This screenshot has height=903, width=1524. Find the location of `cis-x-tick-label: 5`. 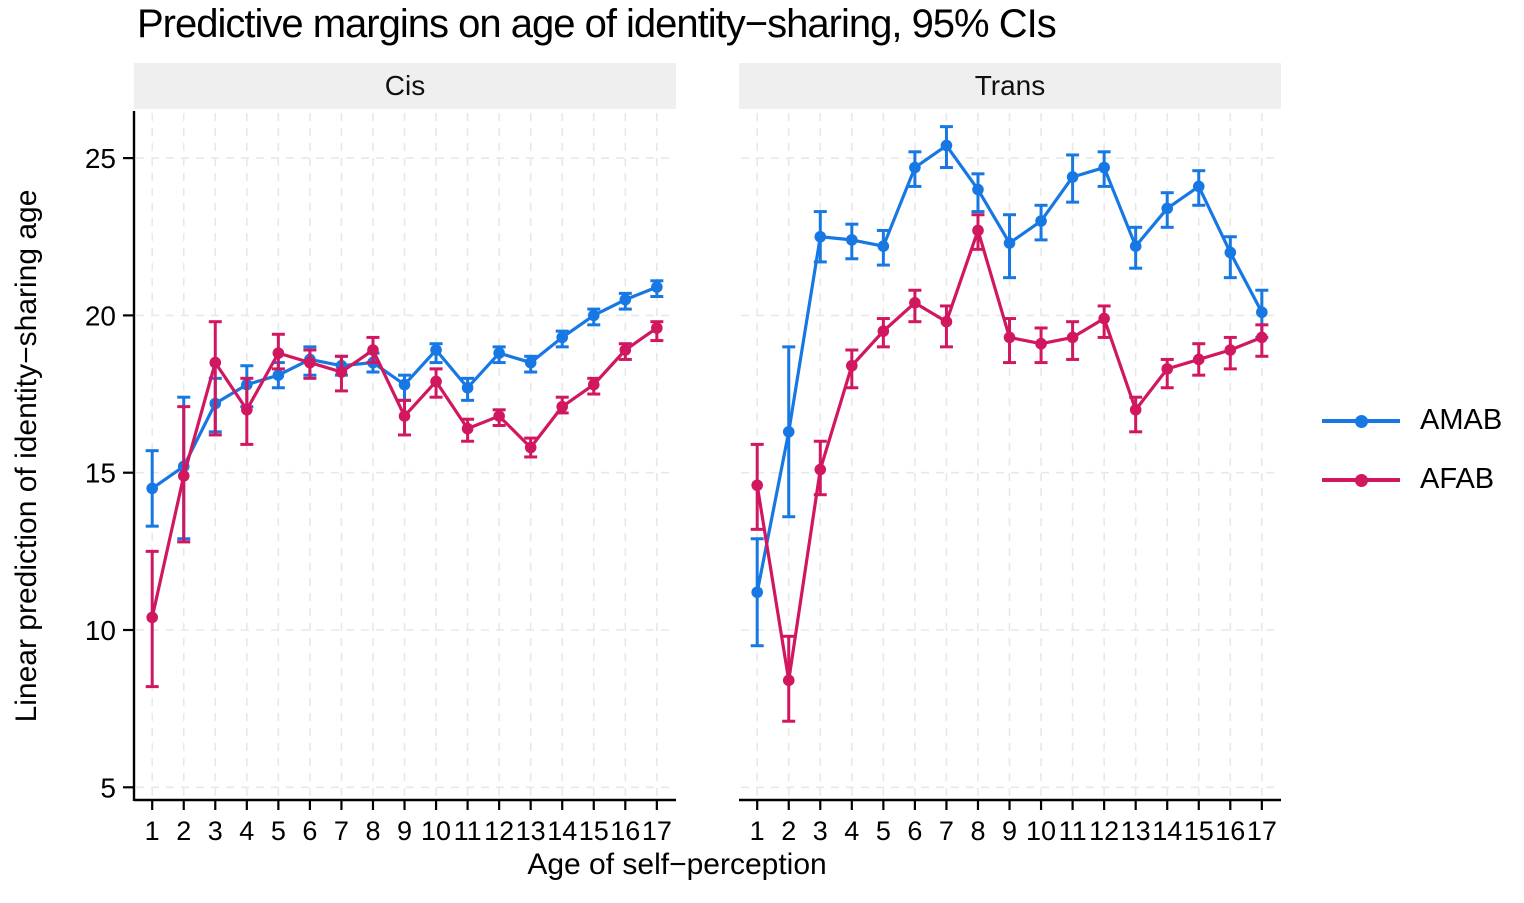

cis-x-tick-label: 5 is located at coordinates (278, 831).